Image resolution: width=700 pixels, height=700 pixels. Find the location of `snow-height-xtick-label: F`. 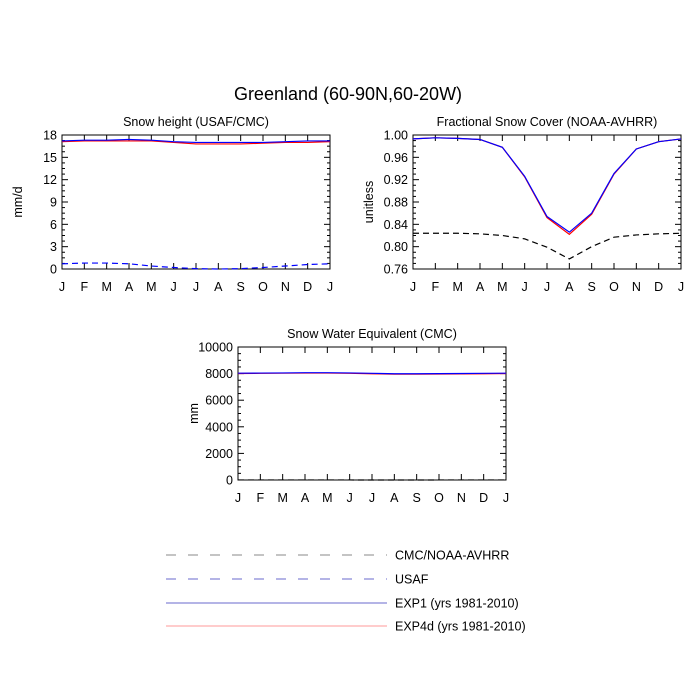

snow-height-xtick-label: F is located at coordinates (85, 287).